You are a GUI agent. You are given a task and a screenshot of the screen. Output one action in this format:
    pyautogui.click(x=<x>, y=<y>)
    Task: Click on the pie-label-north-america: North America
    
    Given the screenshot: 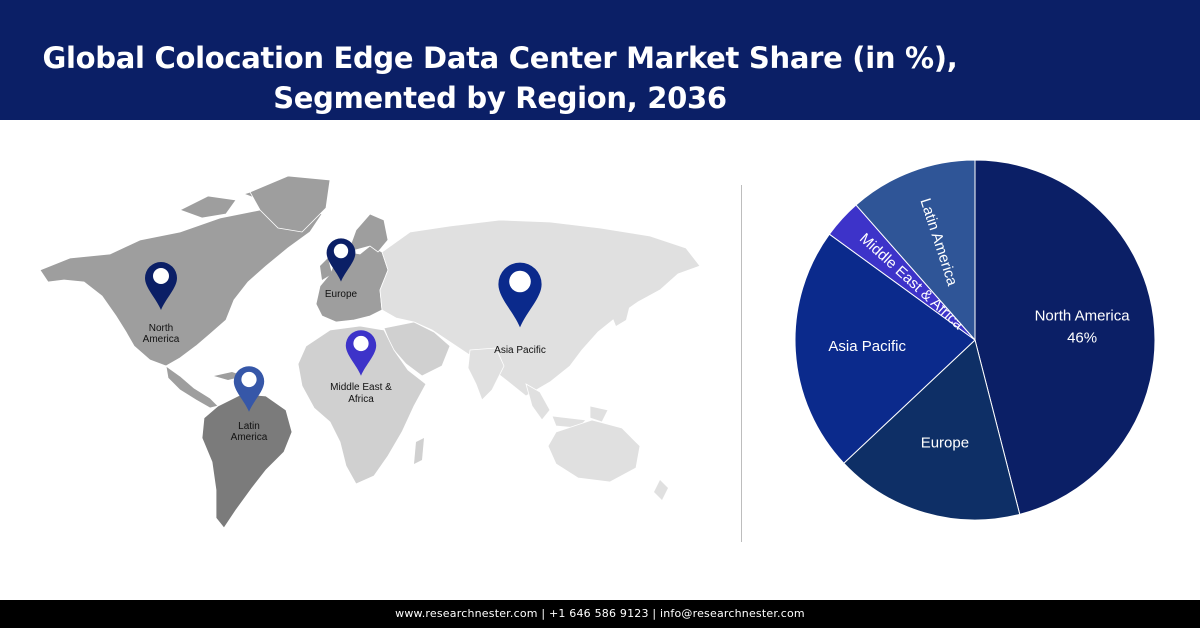 What is the action you would take?
    pyautogui.click(x=1083, y=315)
    